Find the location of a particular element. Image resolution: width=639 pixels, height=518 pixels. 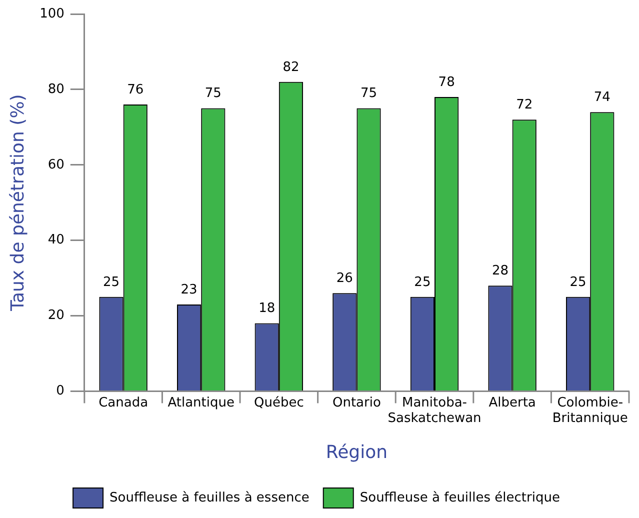

x-tick-label: Ontario is located at coordinates (356, 402).